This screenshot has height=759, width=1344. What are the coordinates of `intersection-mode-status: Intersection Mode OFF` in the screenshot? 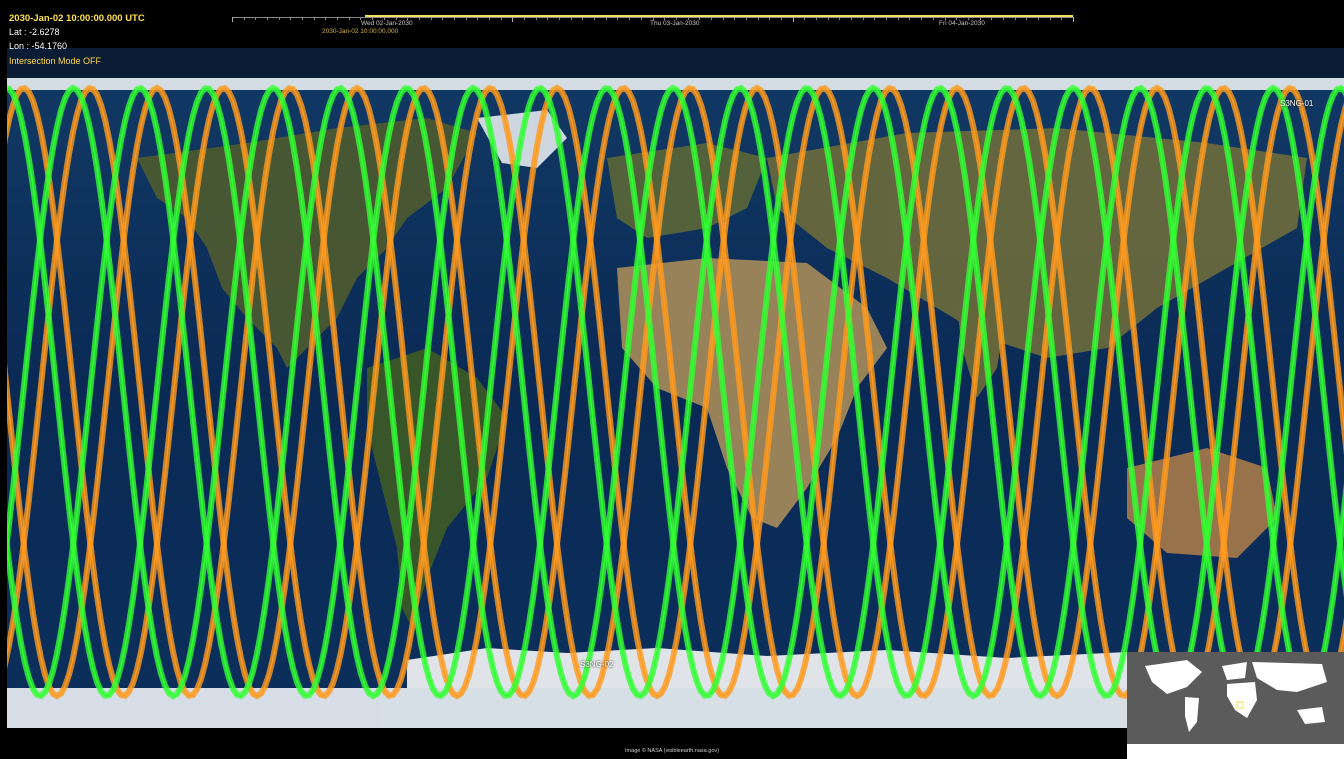 It's located at (55, 61).